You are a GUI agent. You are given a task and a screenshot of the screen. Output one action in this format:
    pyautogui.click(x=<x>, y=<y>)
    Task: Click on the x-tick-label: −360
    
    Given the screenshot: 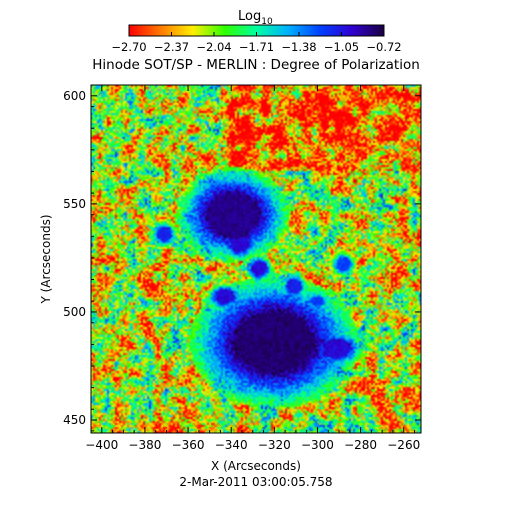 What is the action you would take?
    pyautogui.click(x=188, y=445)
    